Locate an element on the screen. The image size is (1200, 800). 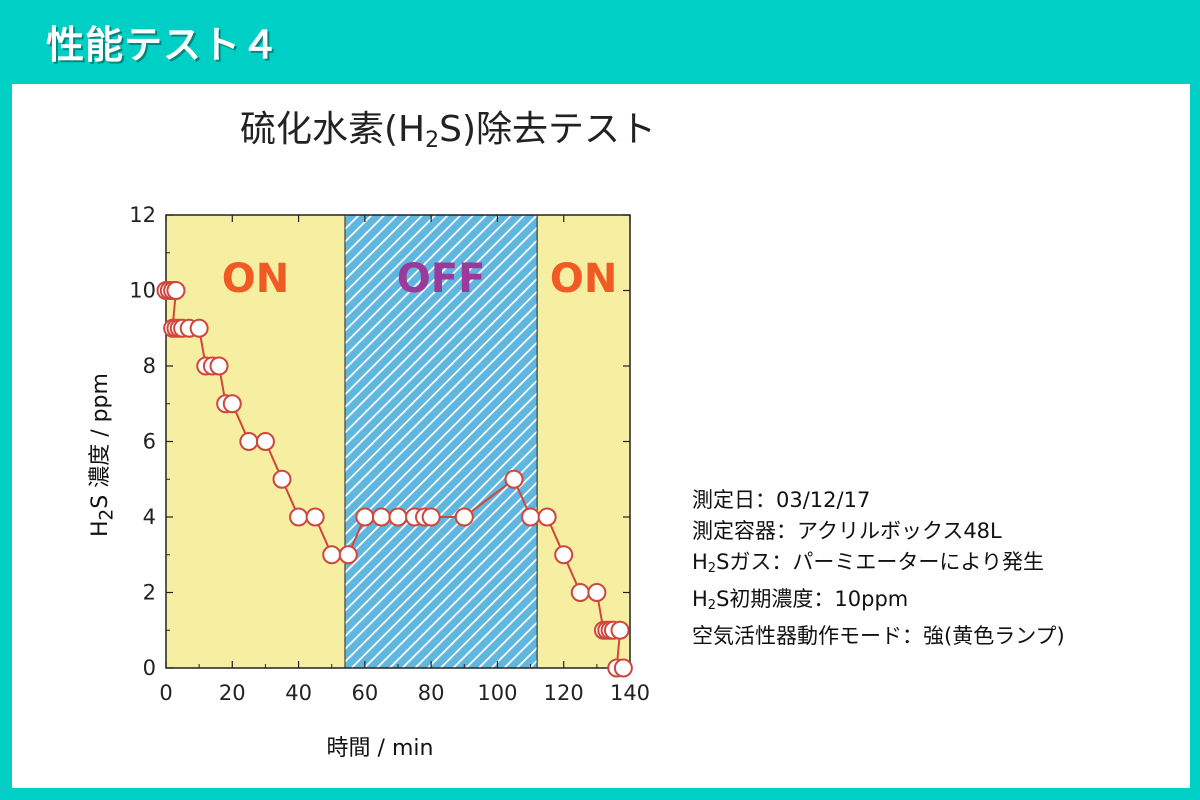
y-axis-label: H2S 濃度 / ppm is located at coordinates (103, 455).